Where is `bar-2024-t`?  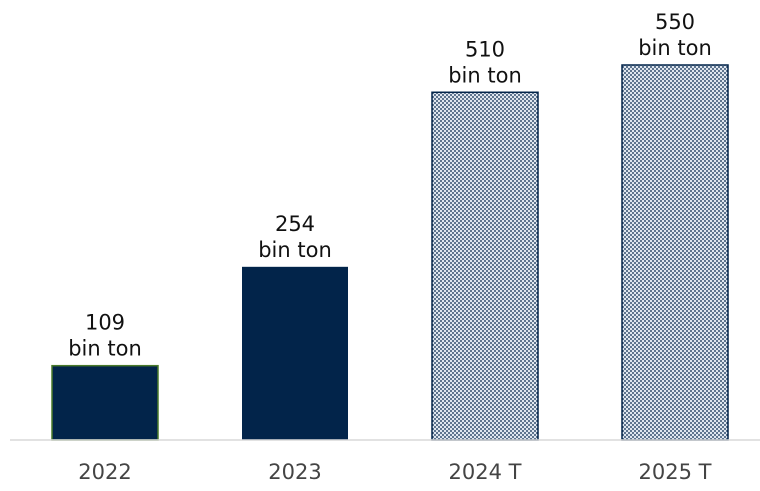 bar-2024-t is located at coordinates (485, 266).